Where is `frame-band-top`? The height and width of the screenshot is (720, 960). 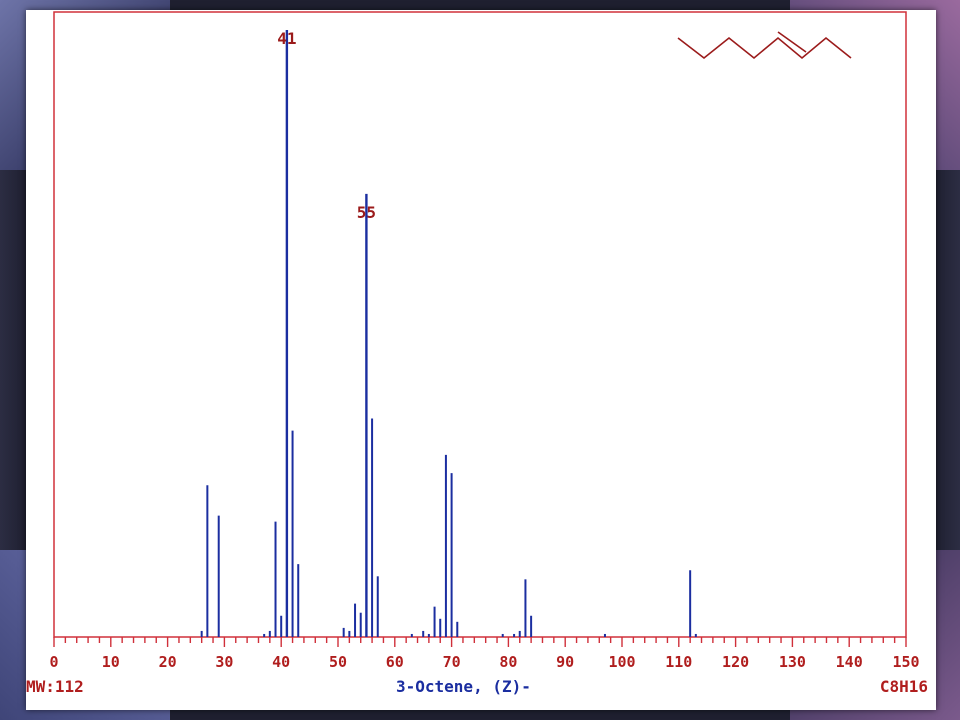
frame-band-top is located at coordinates (480, 6).